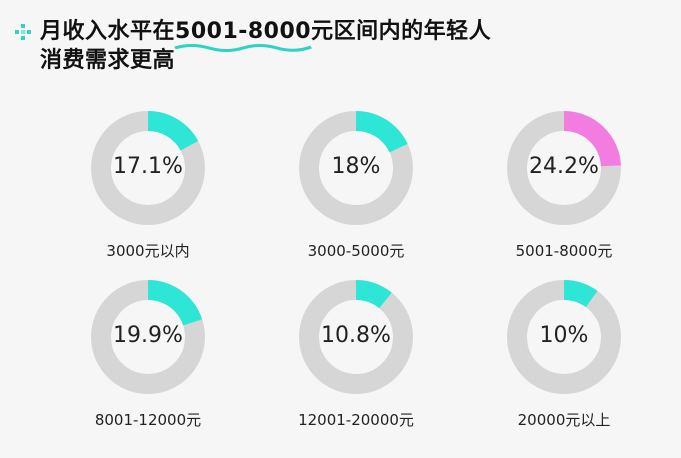 The image size is (681, 458). What do you see at coordinates (108, 31) in the screenshot?
I see `title-prefix: 月收入水平在` at bounding box center [108, 31].